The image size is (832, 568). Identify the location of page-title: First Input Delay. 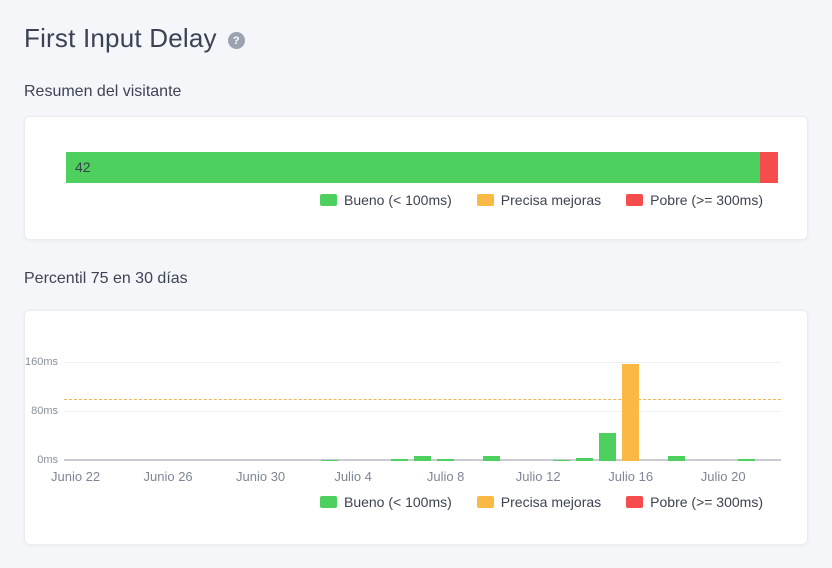
(120, 38).